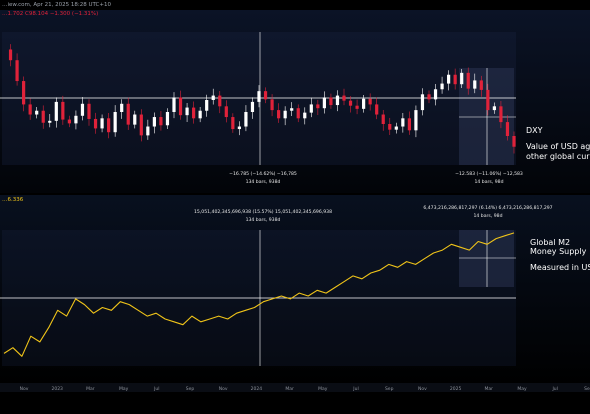 The width and height of the screenshot is (590, 414). Describe the element at coordinates (90, 389) in the screenshot. I see `x-axis-tick-label: Mar` at that location.